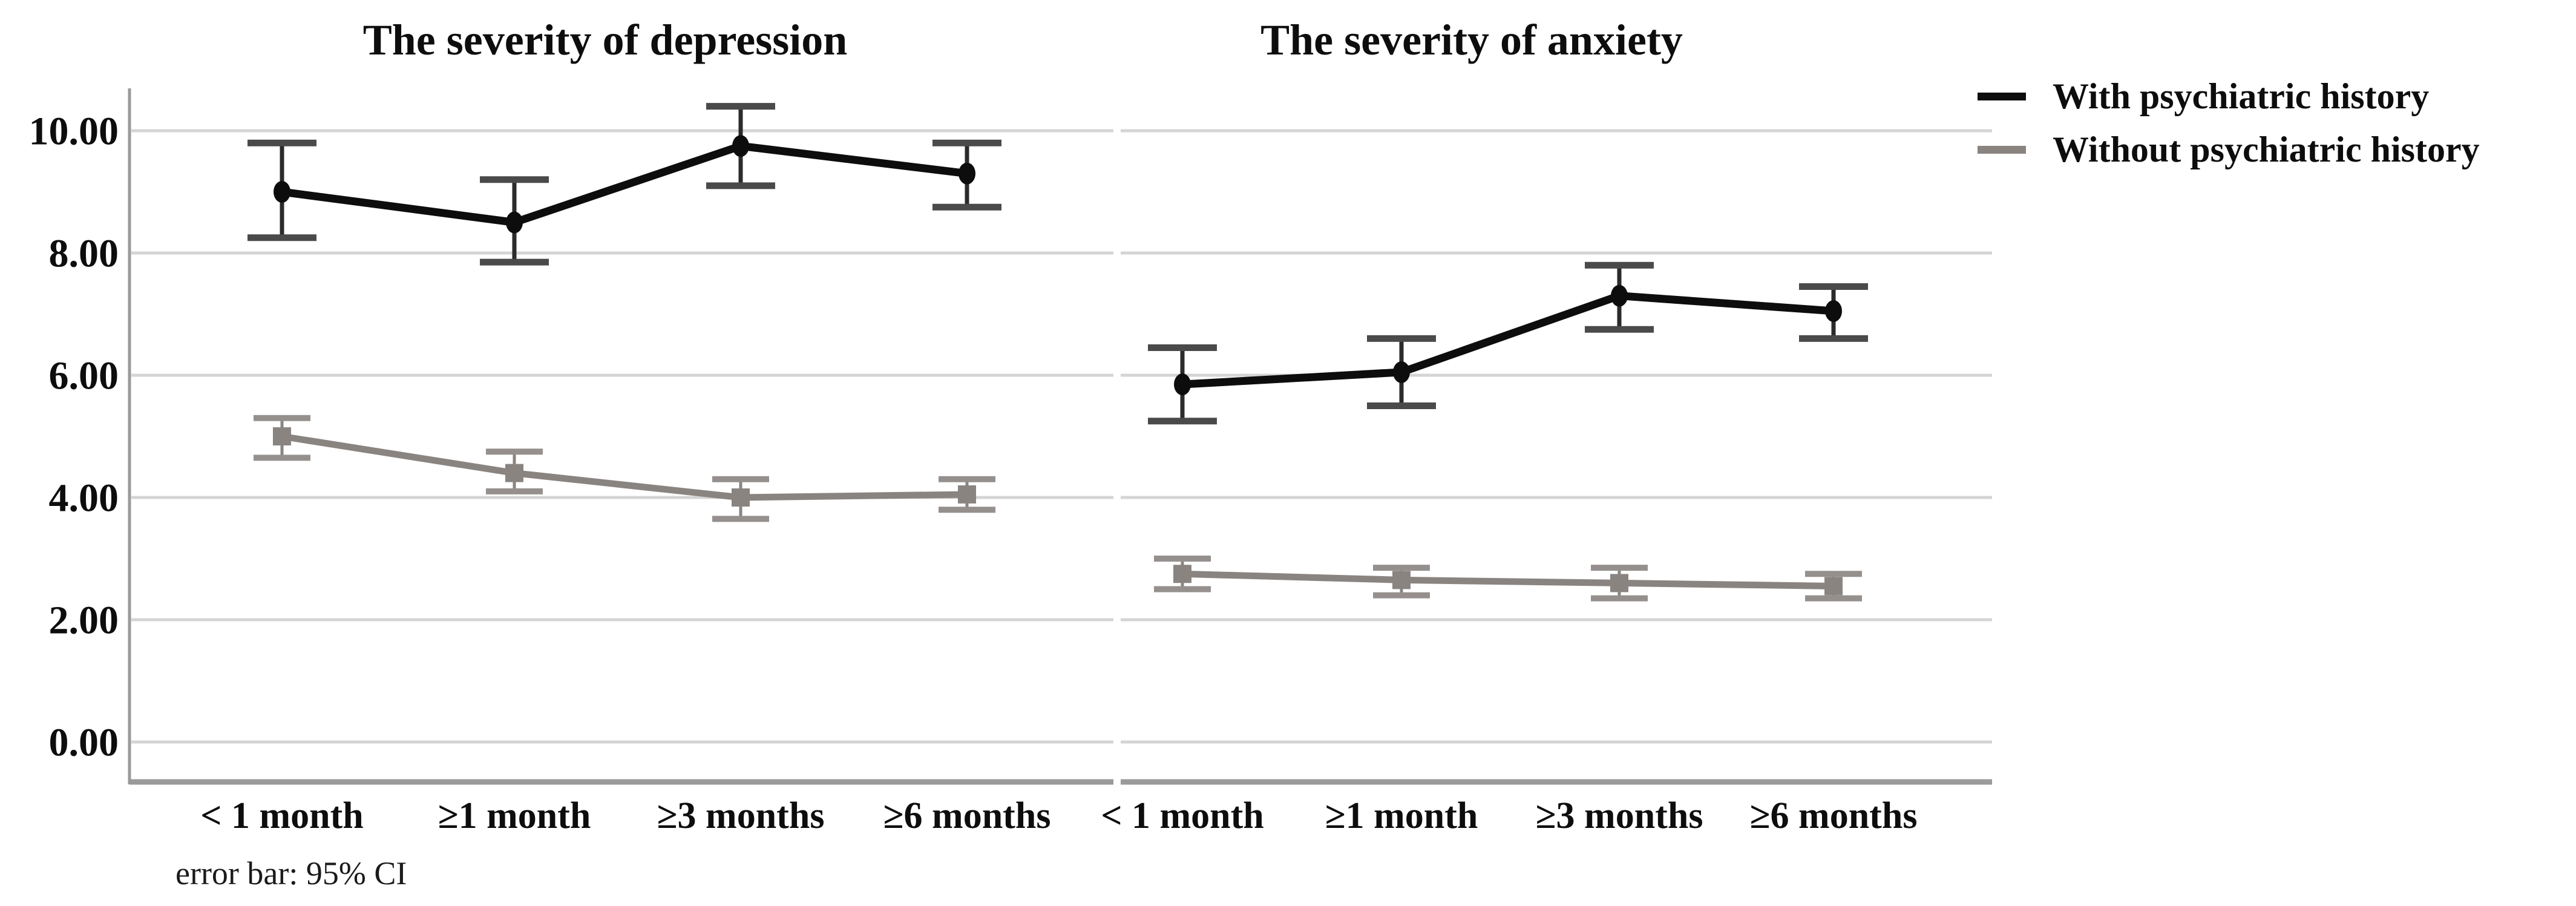 The width and height of the screenshot is (2576, 906). What do you see at coordinates (2002, 149) in the screenshot?
I see `legend-swatch-gray-line-icon` at bounding box center [2002, 149].